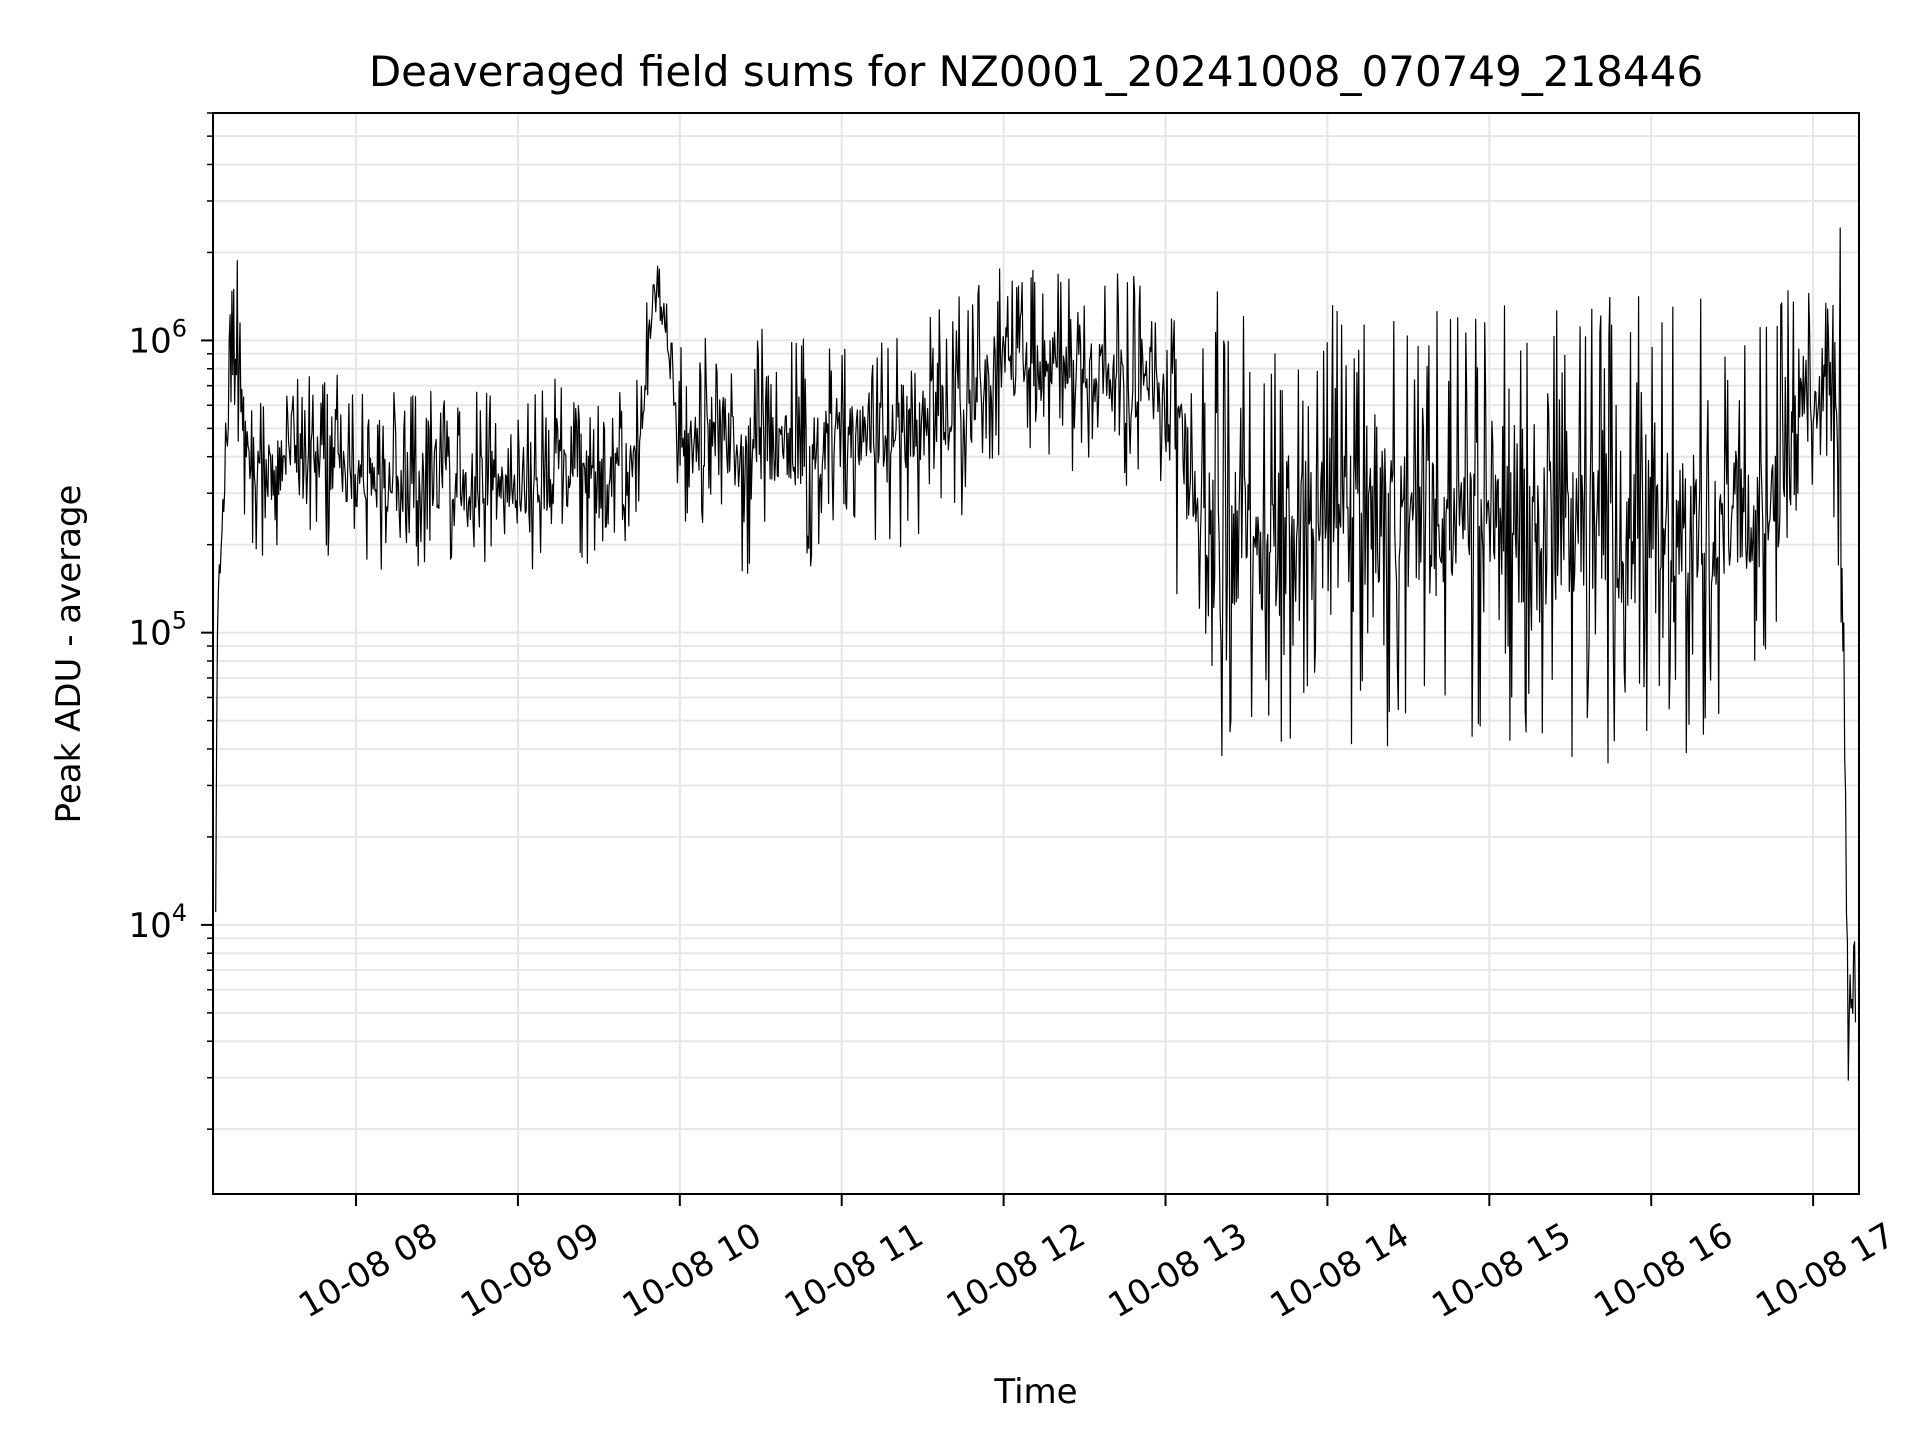 The height and width of the screenshot is (1440, 1920). Describe the element at coordinates (179, 621) in the screenshot. I see `y-tick-label-exponent: 5` at that location.